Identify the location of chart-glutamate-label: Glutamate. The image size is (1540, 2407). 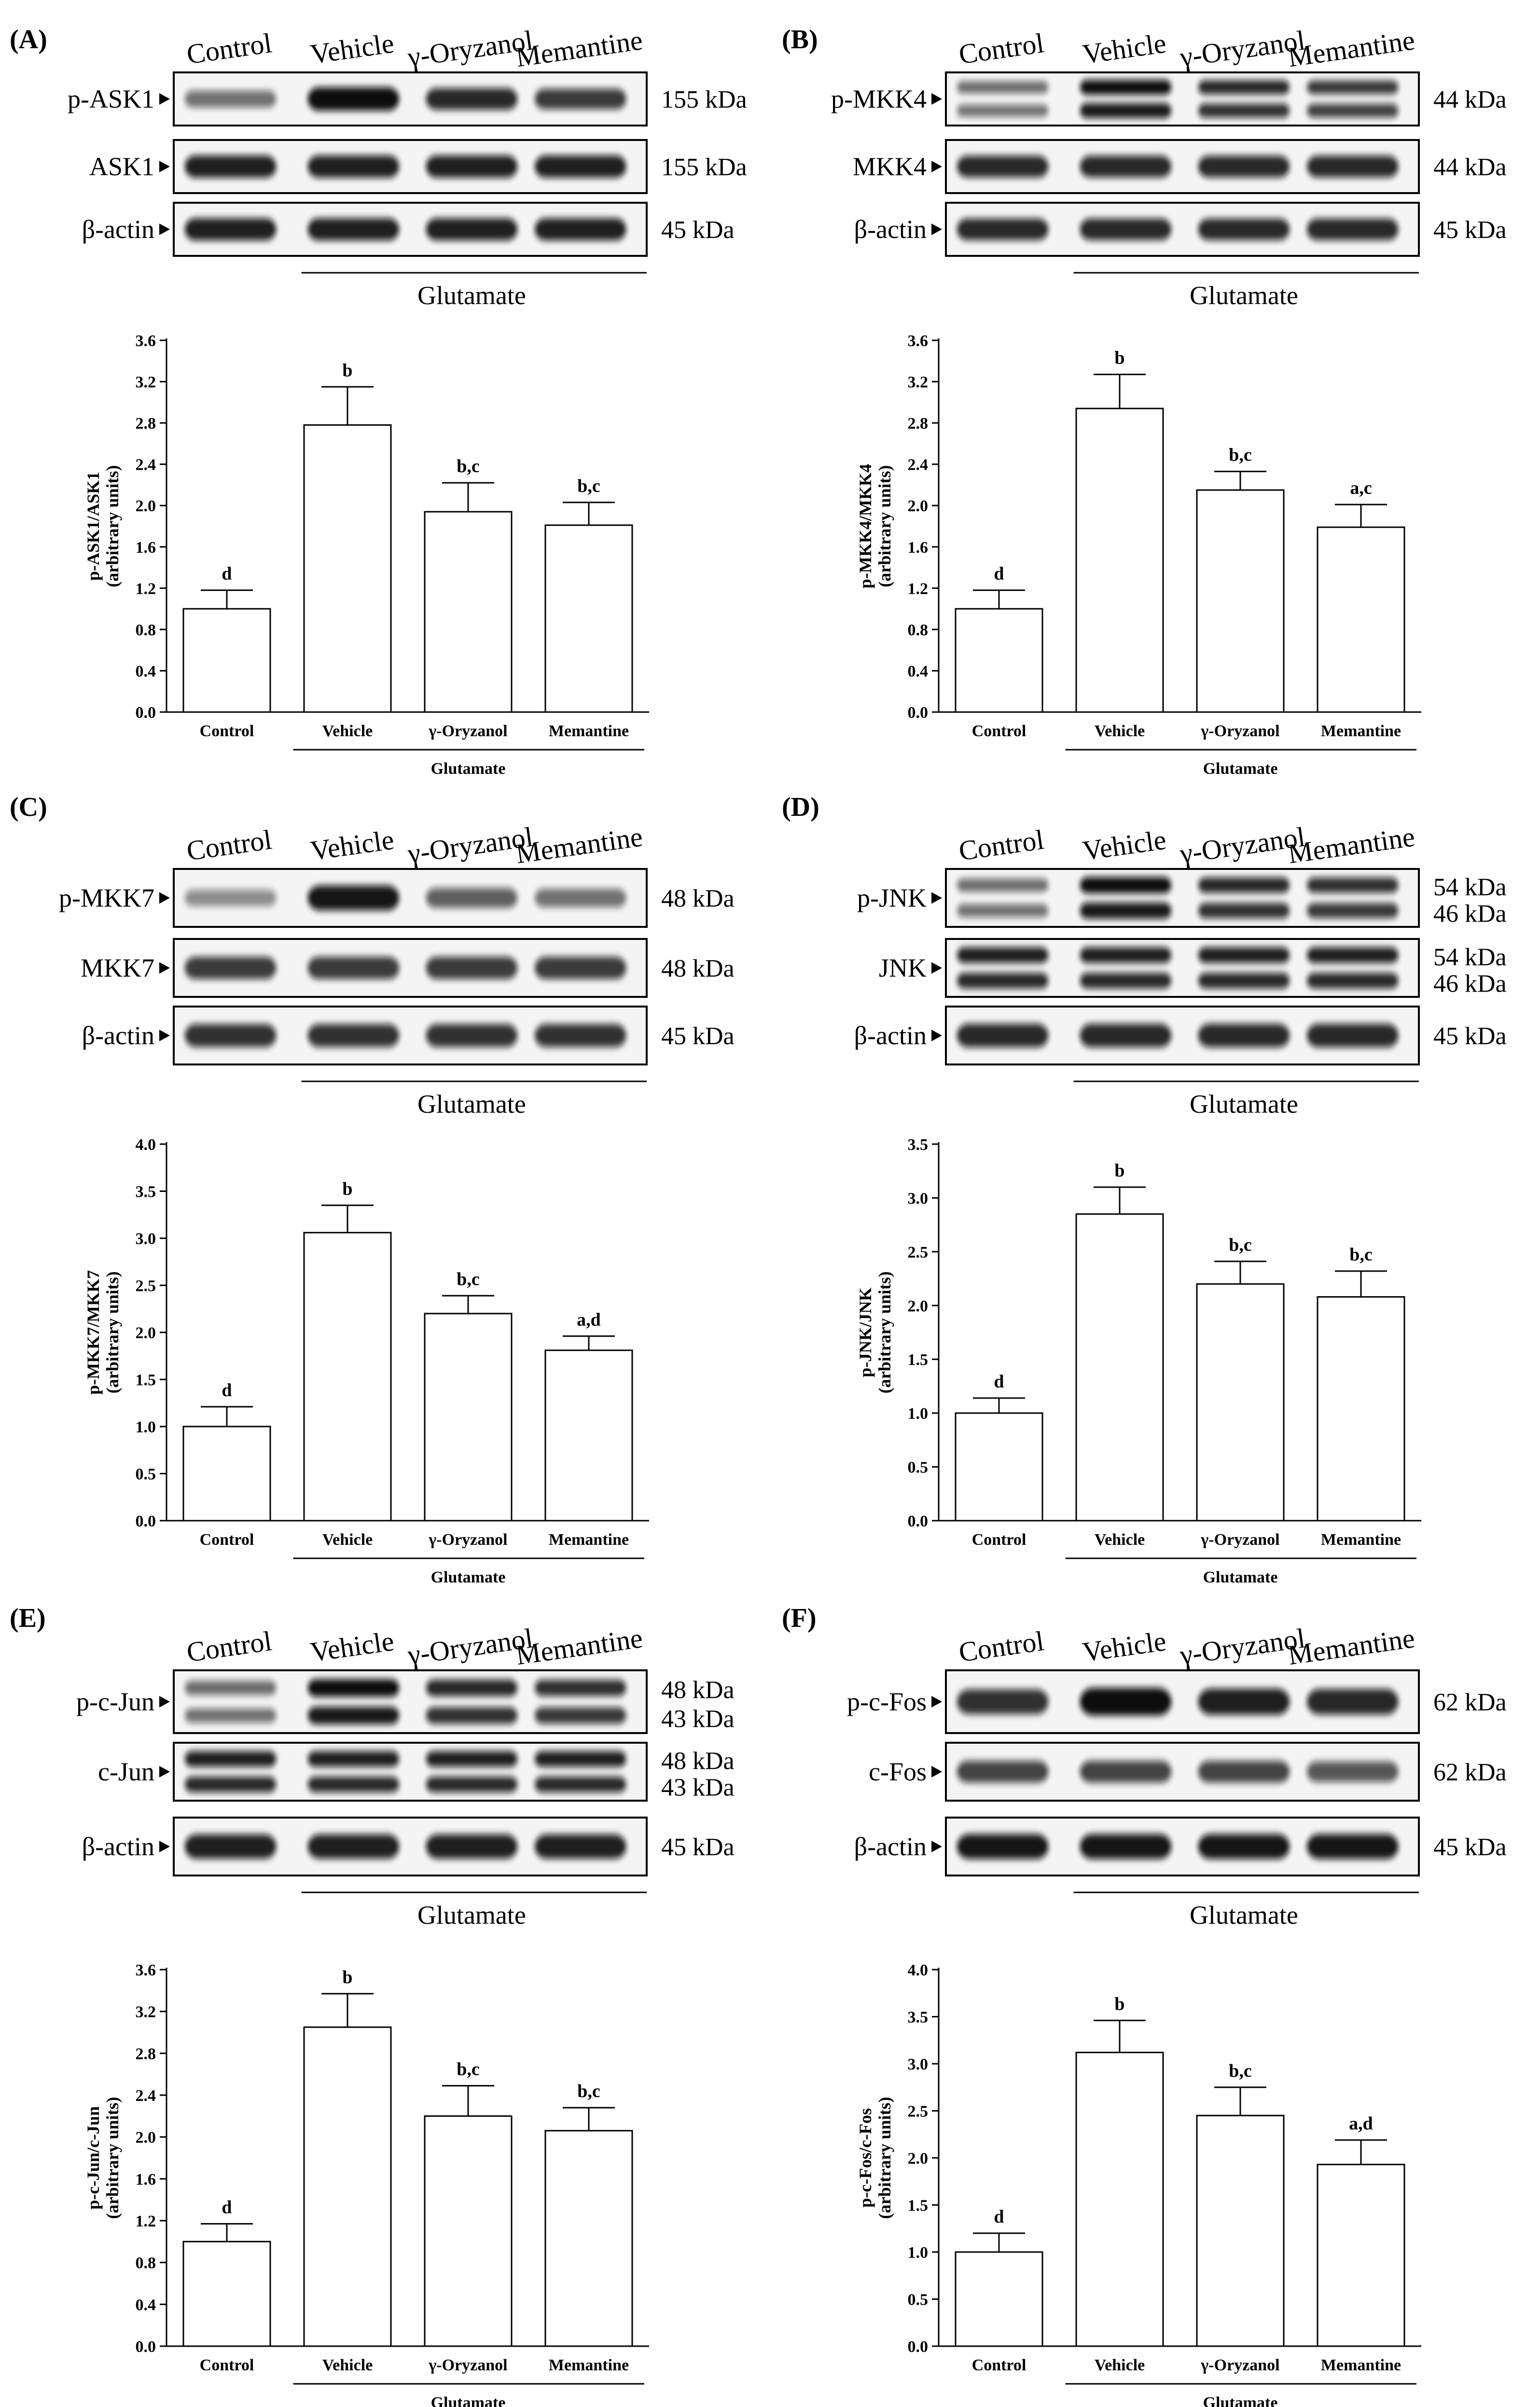
(468, 769).